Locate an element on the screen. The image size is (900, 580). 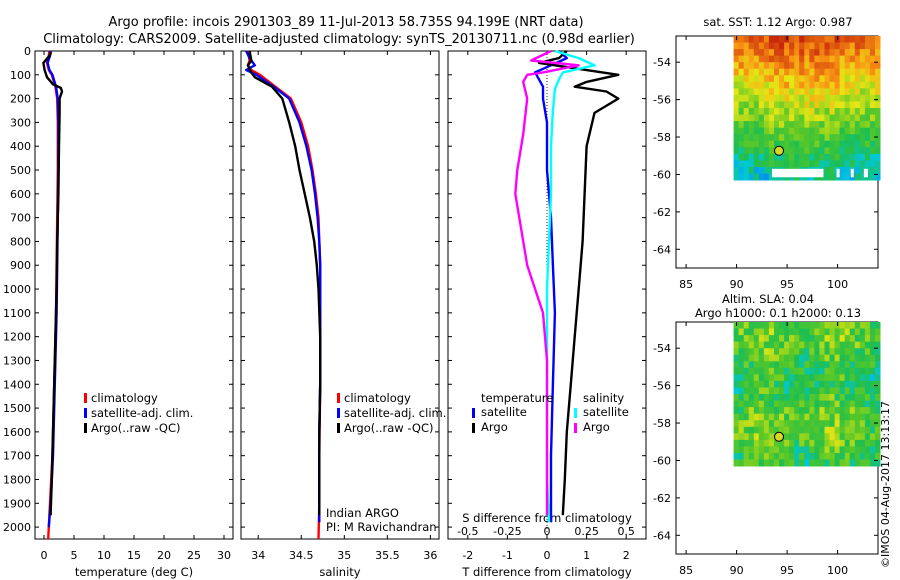
legend-swatch is located at coordinates (473, 428).